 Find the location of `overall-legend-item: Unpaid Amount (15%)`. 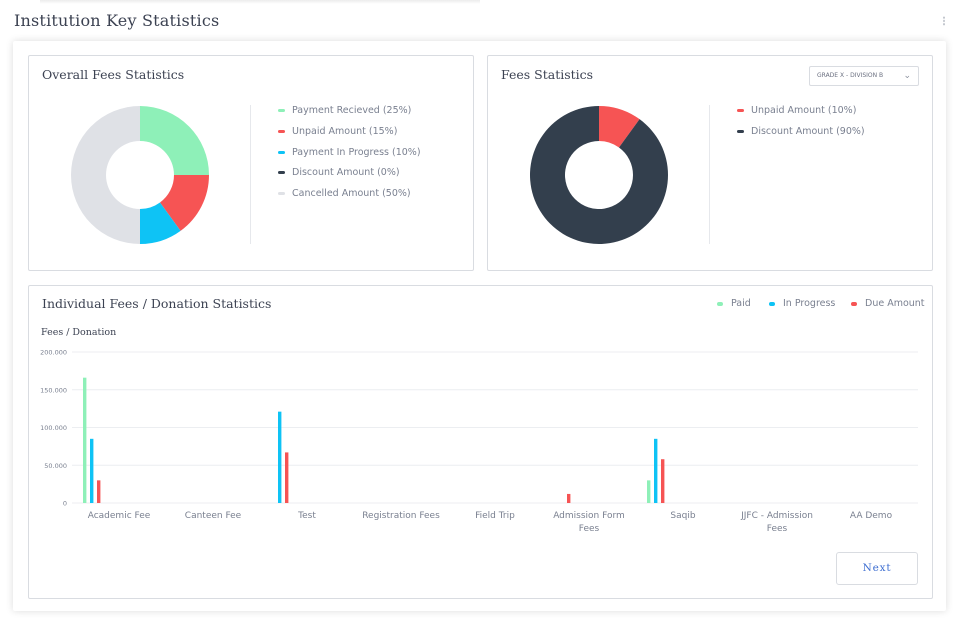

overall-legend-item: Unpaid Amount (15%) is located at coordinates (349, 136).